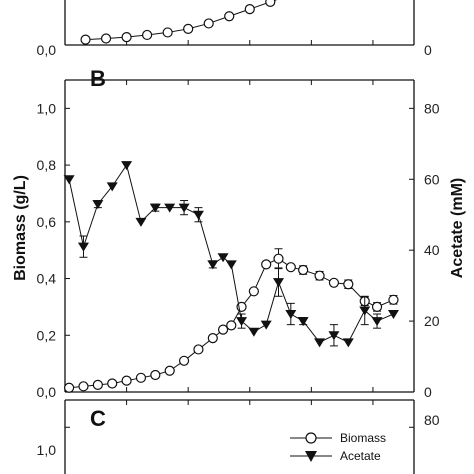  I want to click on legend-acetate-marker, so click(311, 456).